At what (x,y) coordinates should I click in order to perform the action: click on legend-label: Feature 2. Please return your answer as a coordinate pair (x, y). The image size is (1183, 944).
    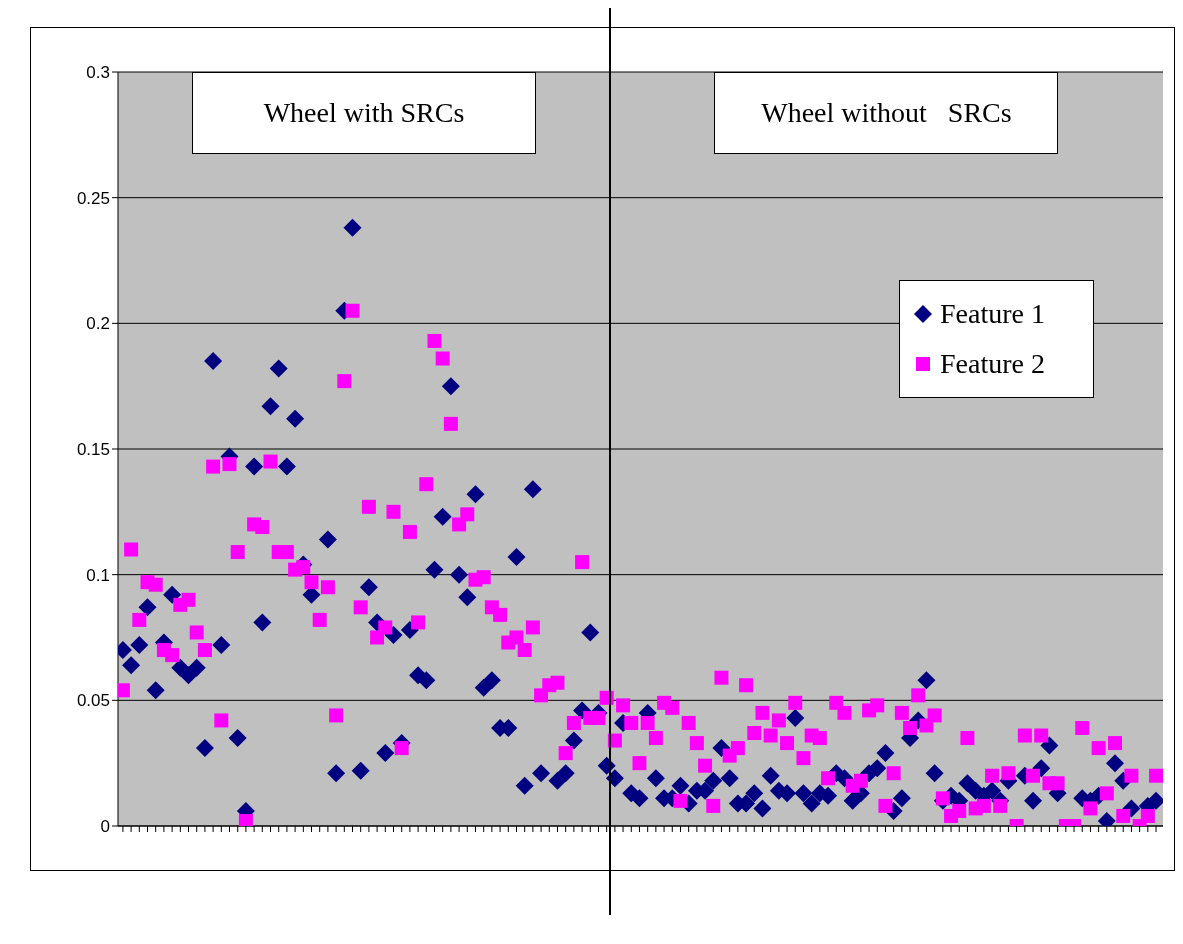
    Looking at the image, I should click on (992, 364).